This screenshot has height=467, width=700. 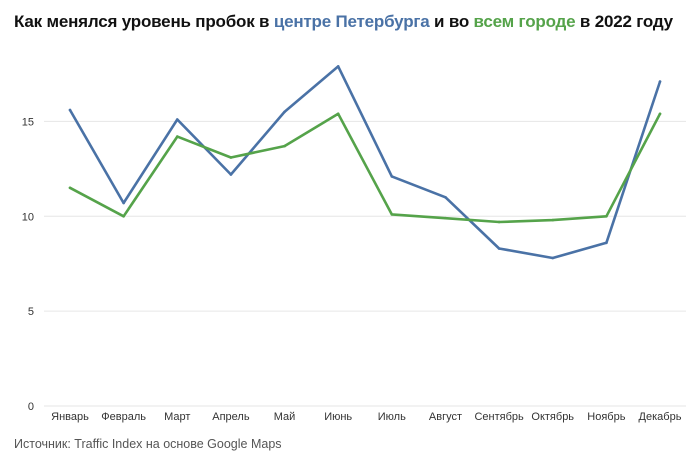 I want to click on x-tick-label: Август, so click(x=445, y=417).